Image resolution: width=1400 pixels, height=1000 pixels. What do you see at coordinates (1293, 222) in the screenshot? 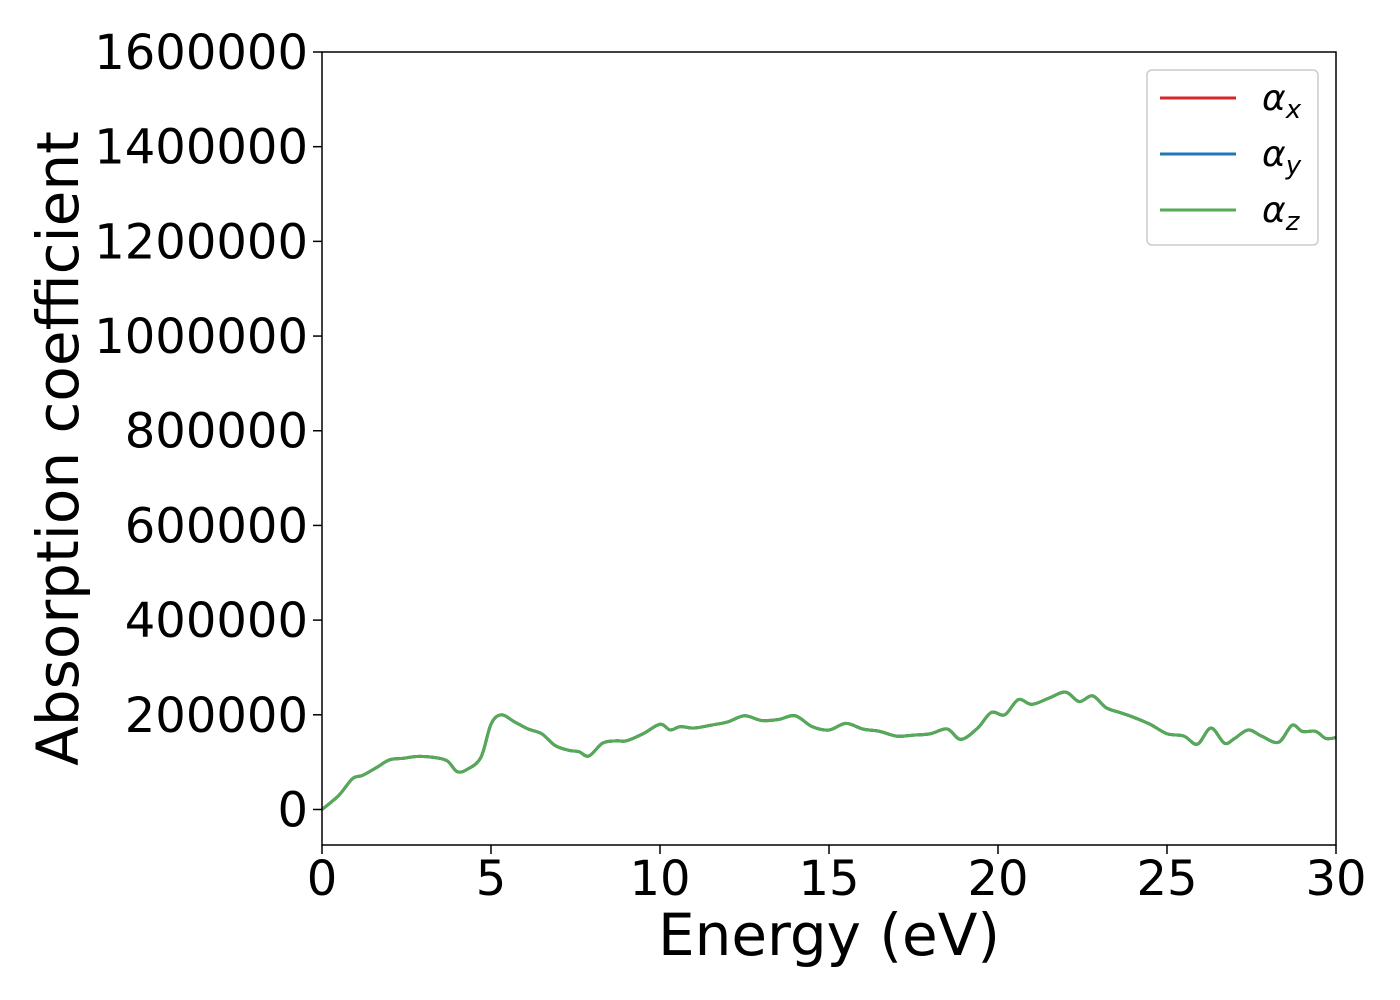
I see `legend-subscript: z` at bounding box center [1293, 222].